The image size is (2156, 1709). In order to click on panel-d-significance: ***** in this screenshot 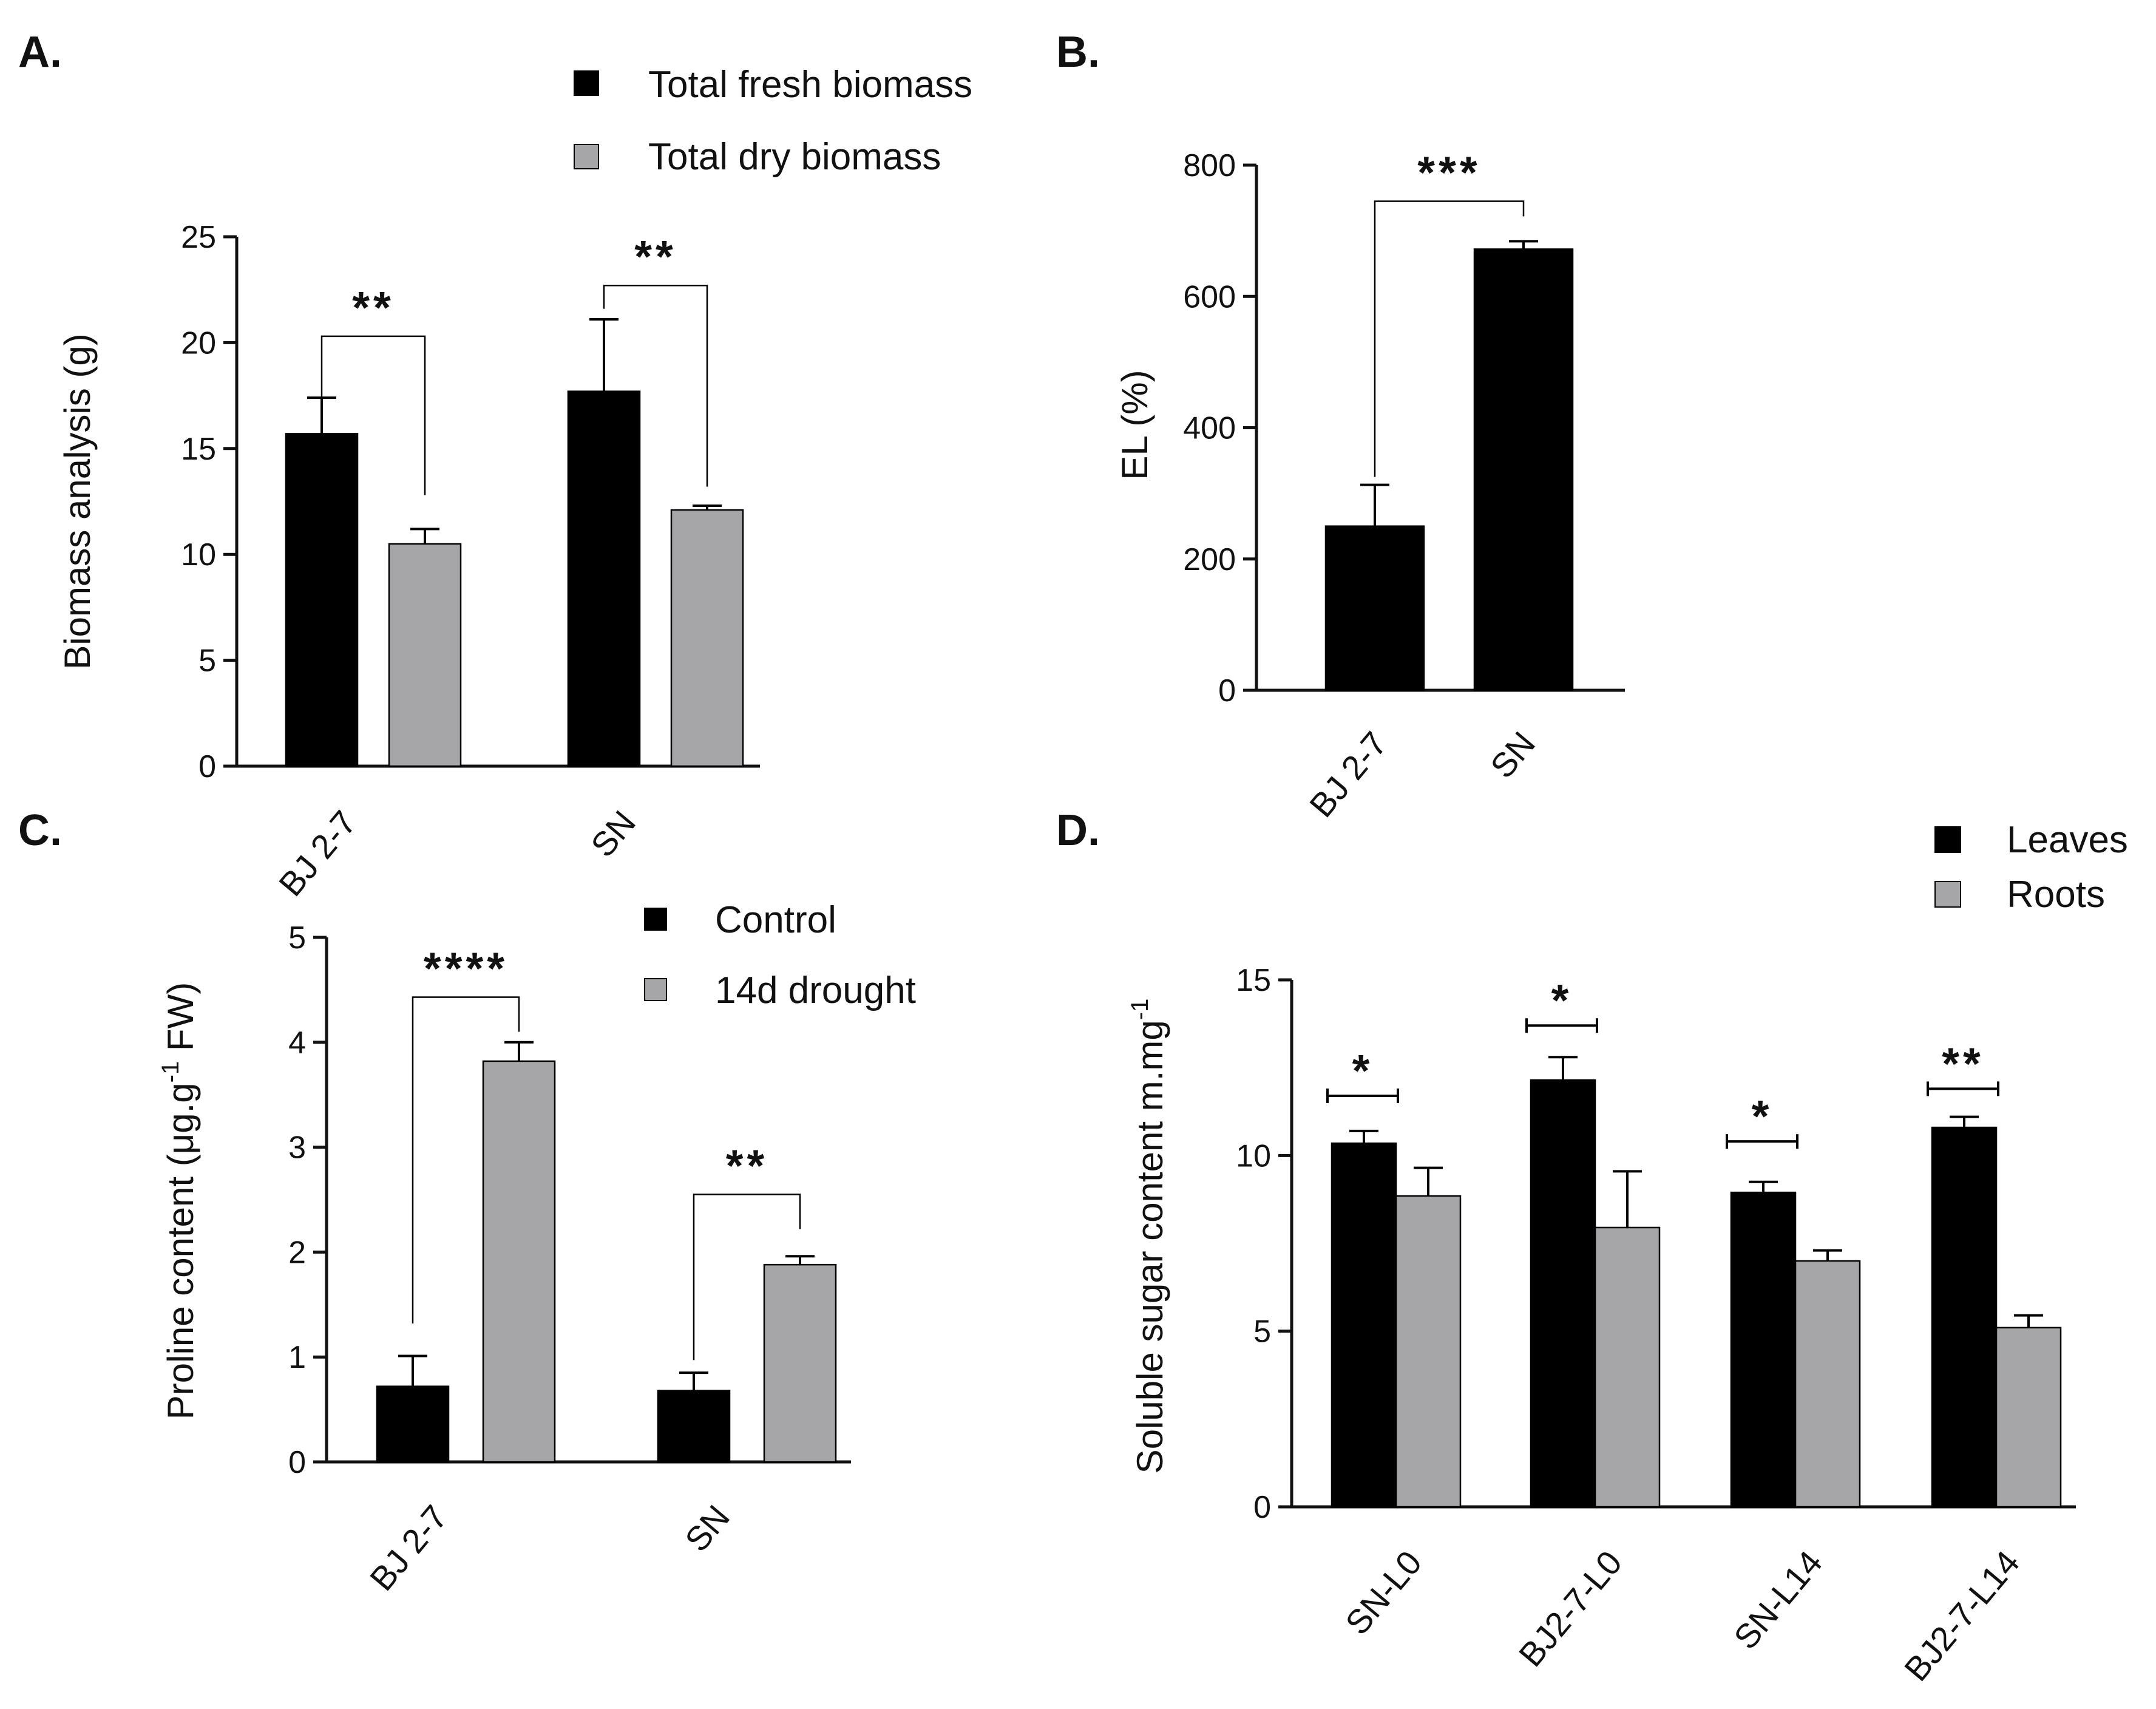, I will do `click(1662, 1062)`.